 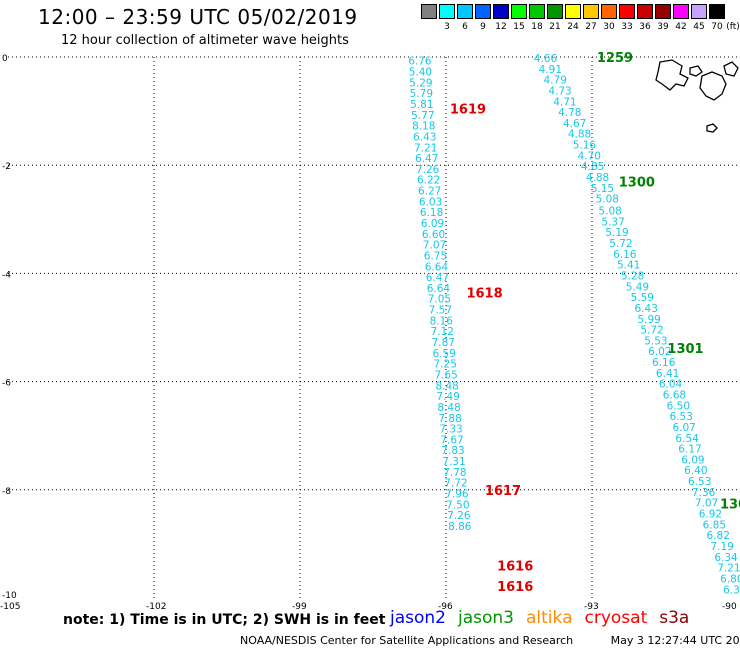 I want to click on legend-label: 3, so click(x=447, y=27).